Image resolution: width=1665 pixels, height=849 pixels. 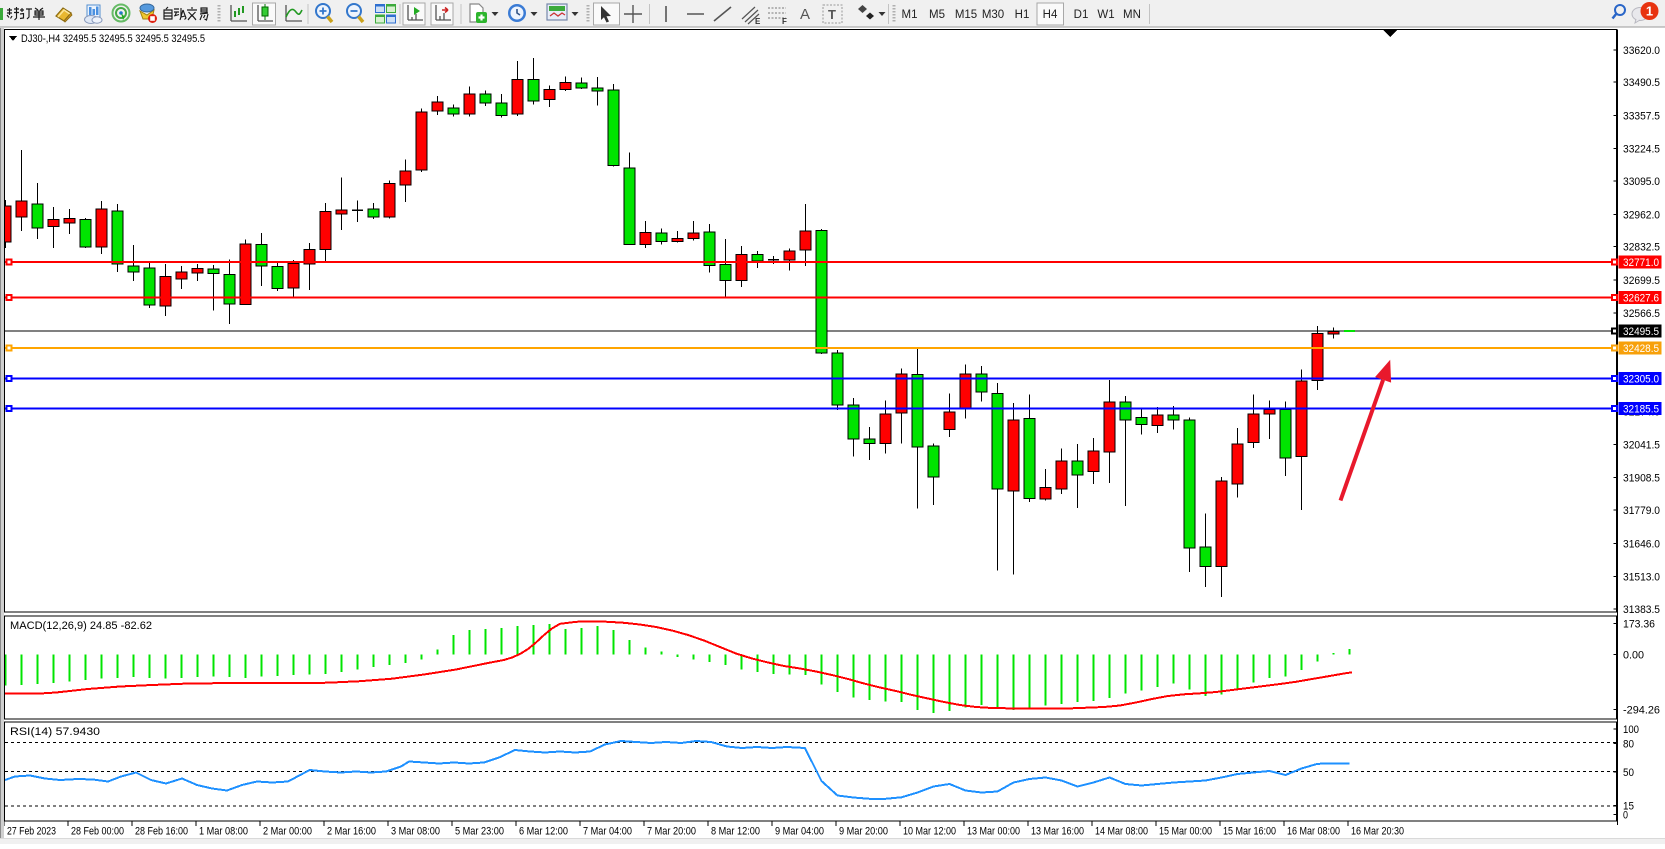 What do you see at coordinates (1628, 745) in the screenshot?
I see `svg-text: 80` at bounding box center [1628, 745].